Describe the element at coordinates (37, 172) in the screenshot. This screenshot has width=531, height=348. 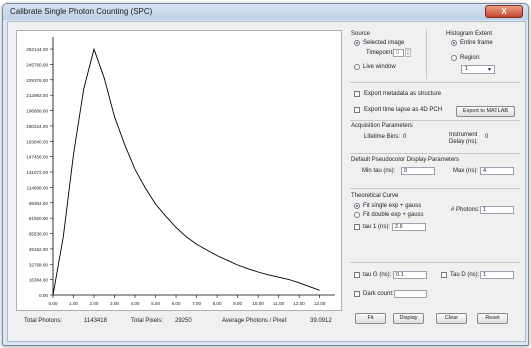
I see `y-tick-label: 131072.00` at that location.